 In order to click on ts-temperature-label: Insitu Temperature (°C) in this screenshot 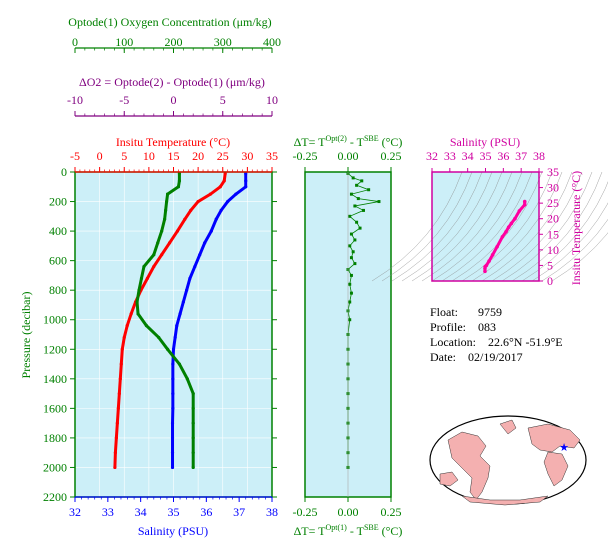, I will do `click(576, 228)`.